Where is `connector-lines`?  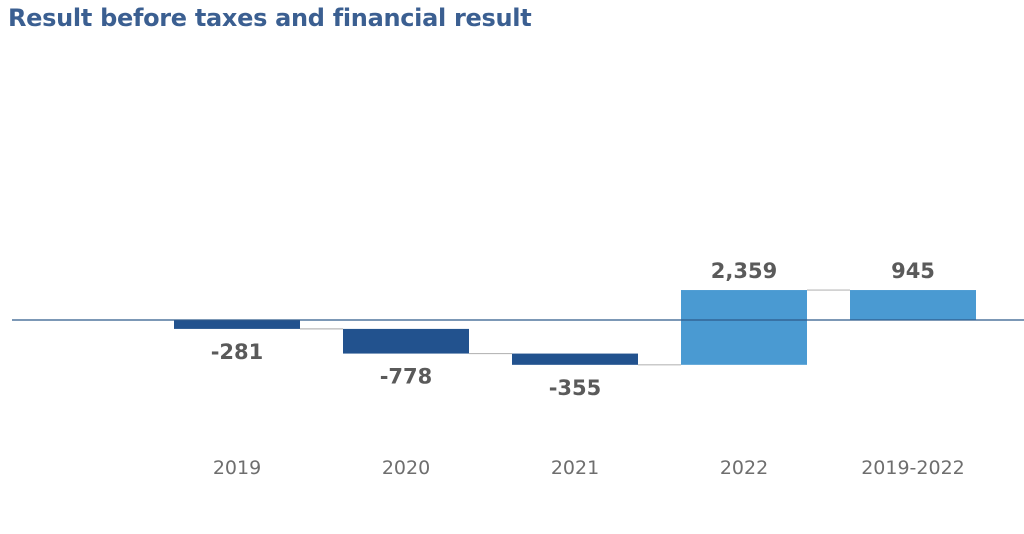
connector-lines is located at coordinates (575, 327).